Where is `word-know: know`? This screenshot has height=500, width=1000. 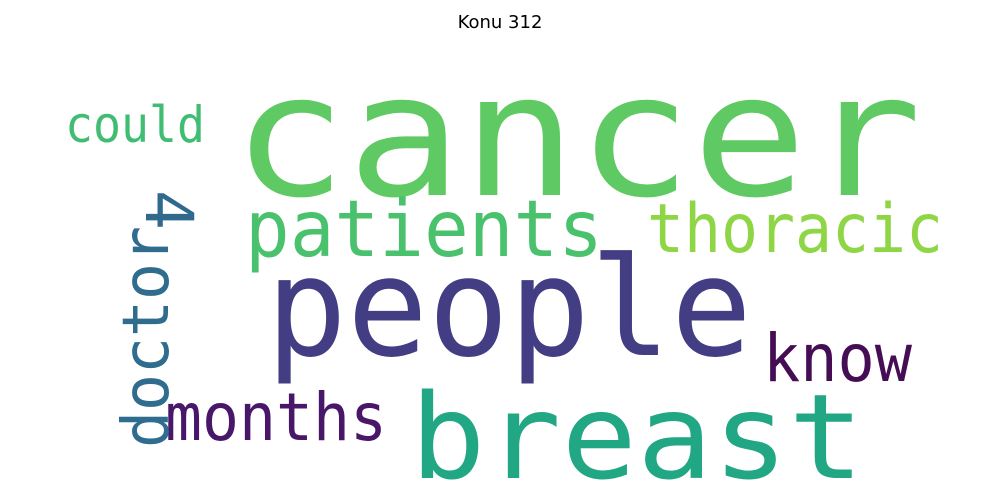 word-know: know is located at coordinates (837, 358).